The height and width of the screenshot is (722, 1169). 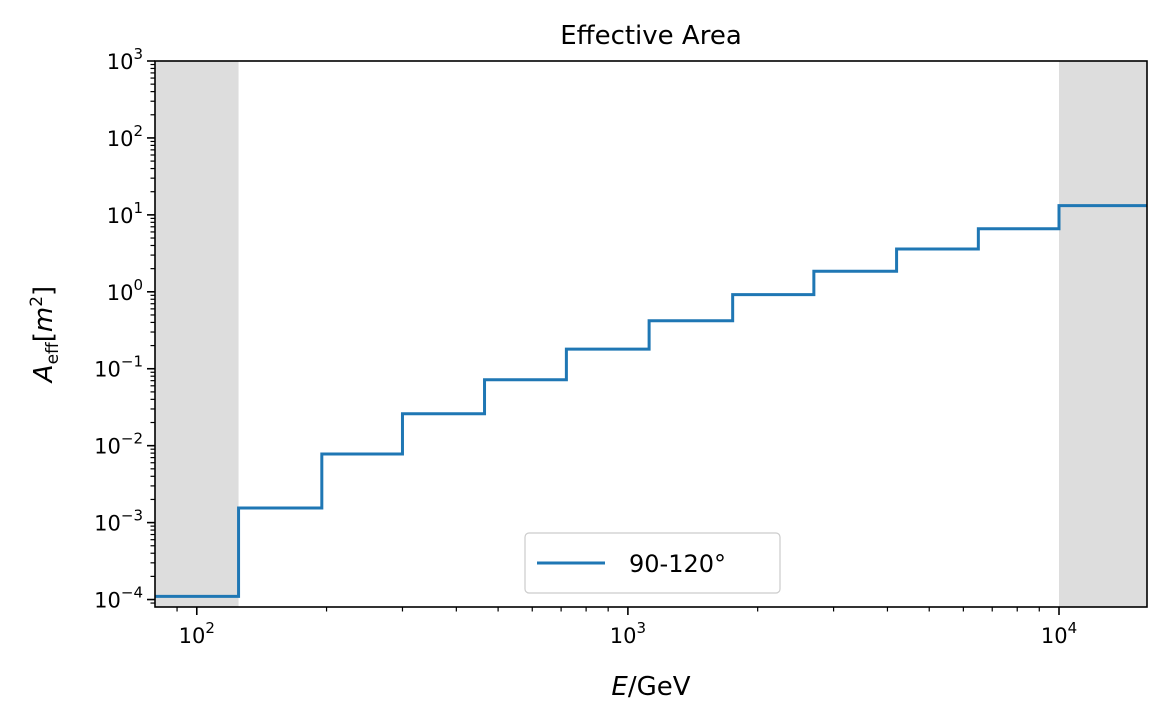 I want to click on y-axis-label-bracket-close: ], so click(x=44, y=291).